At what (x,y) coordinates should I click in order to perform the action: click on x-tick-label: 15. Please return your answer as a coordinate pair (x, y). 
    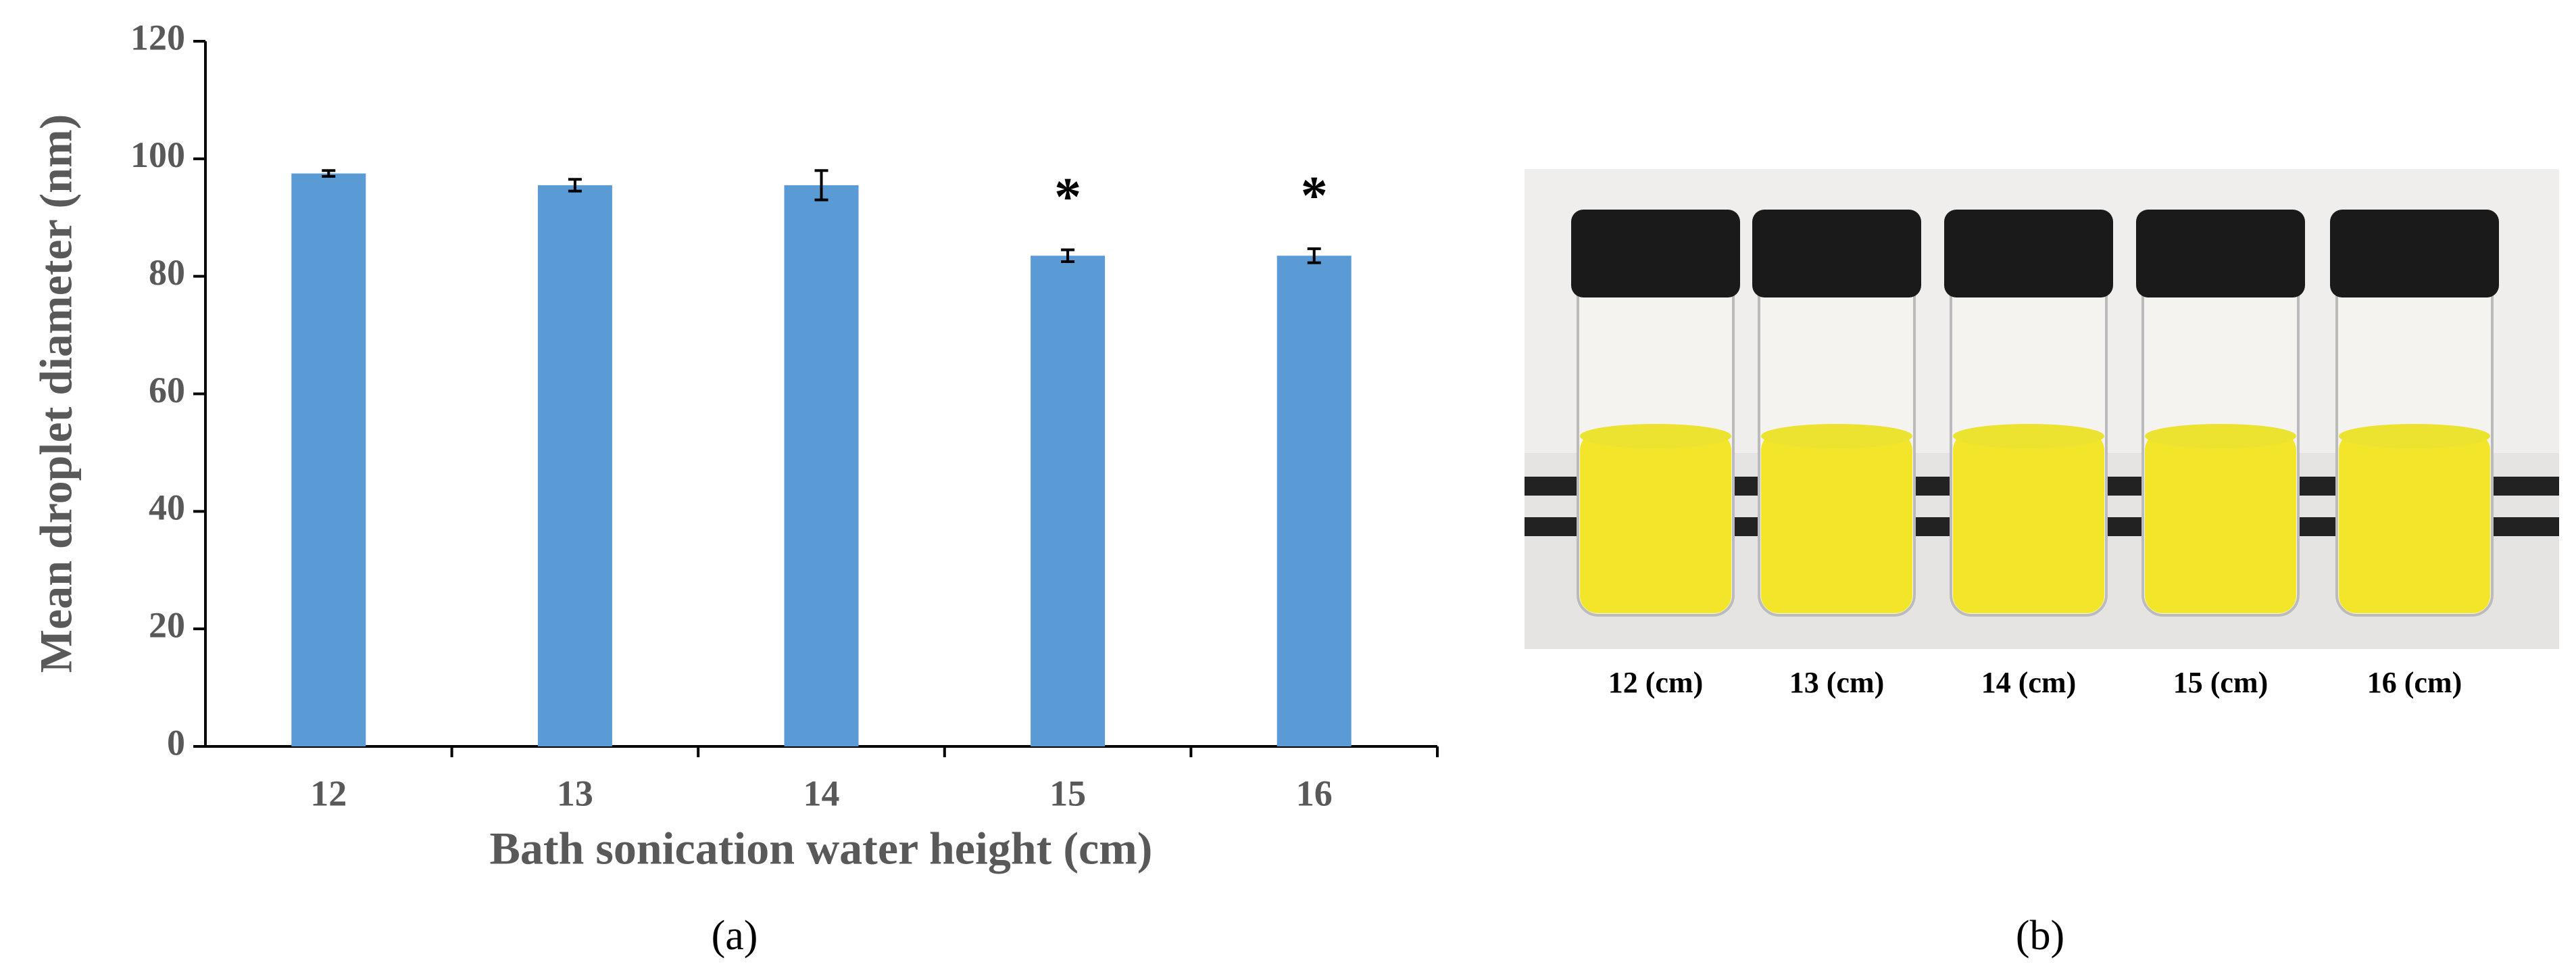
    Looking at the image, I should click on (1067, 793).